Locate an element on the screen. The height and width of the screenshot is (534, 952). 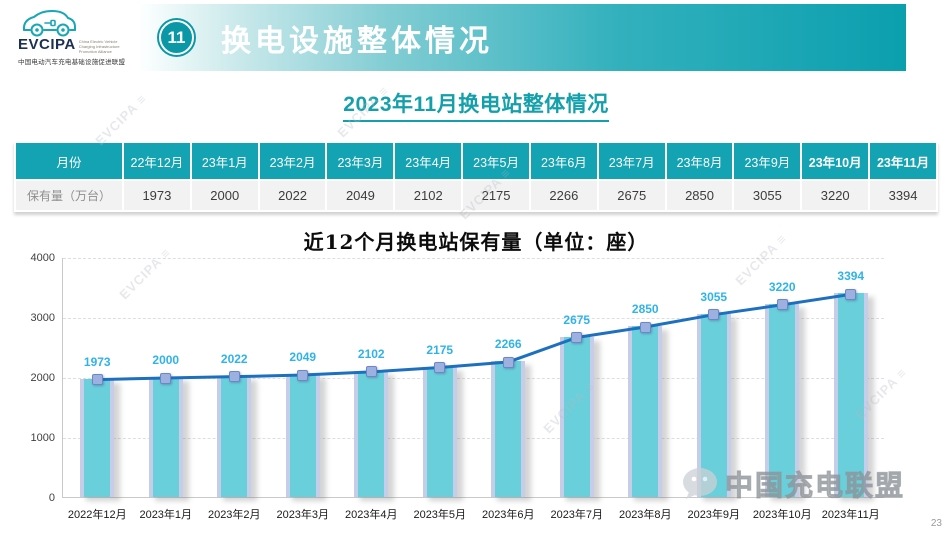
table-header-cell: 23年7月 is located at coordinates (631, 161).